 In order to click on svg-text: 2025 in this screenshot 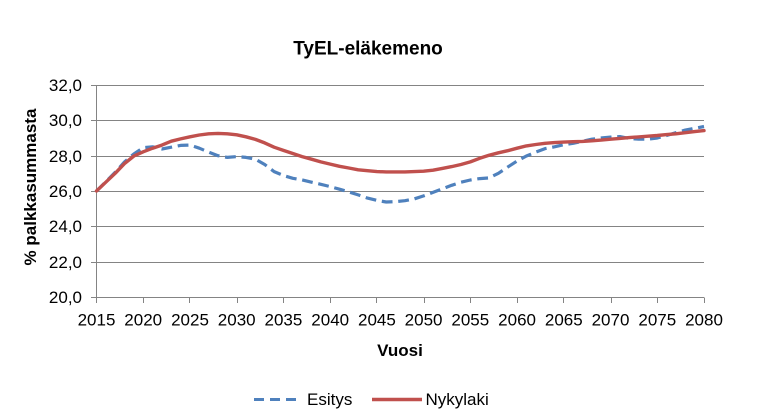, I will do `click(190, 320)`.